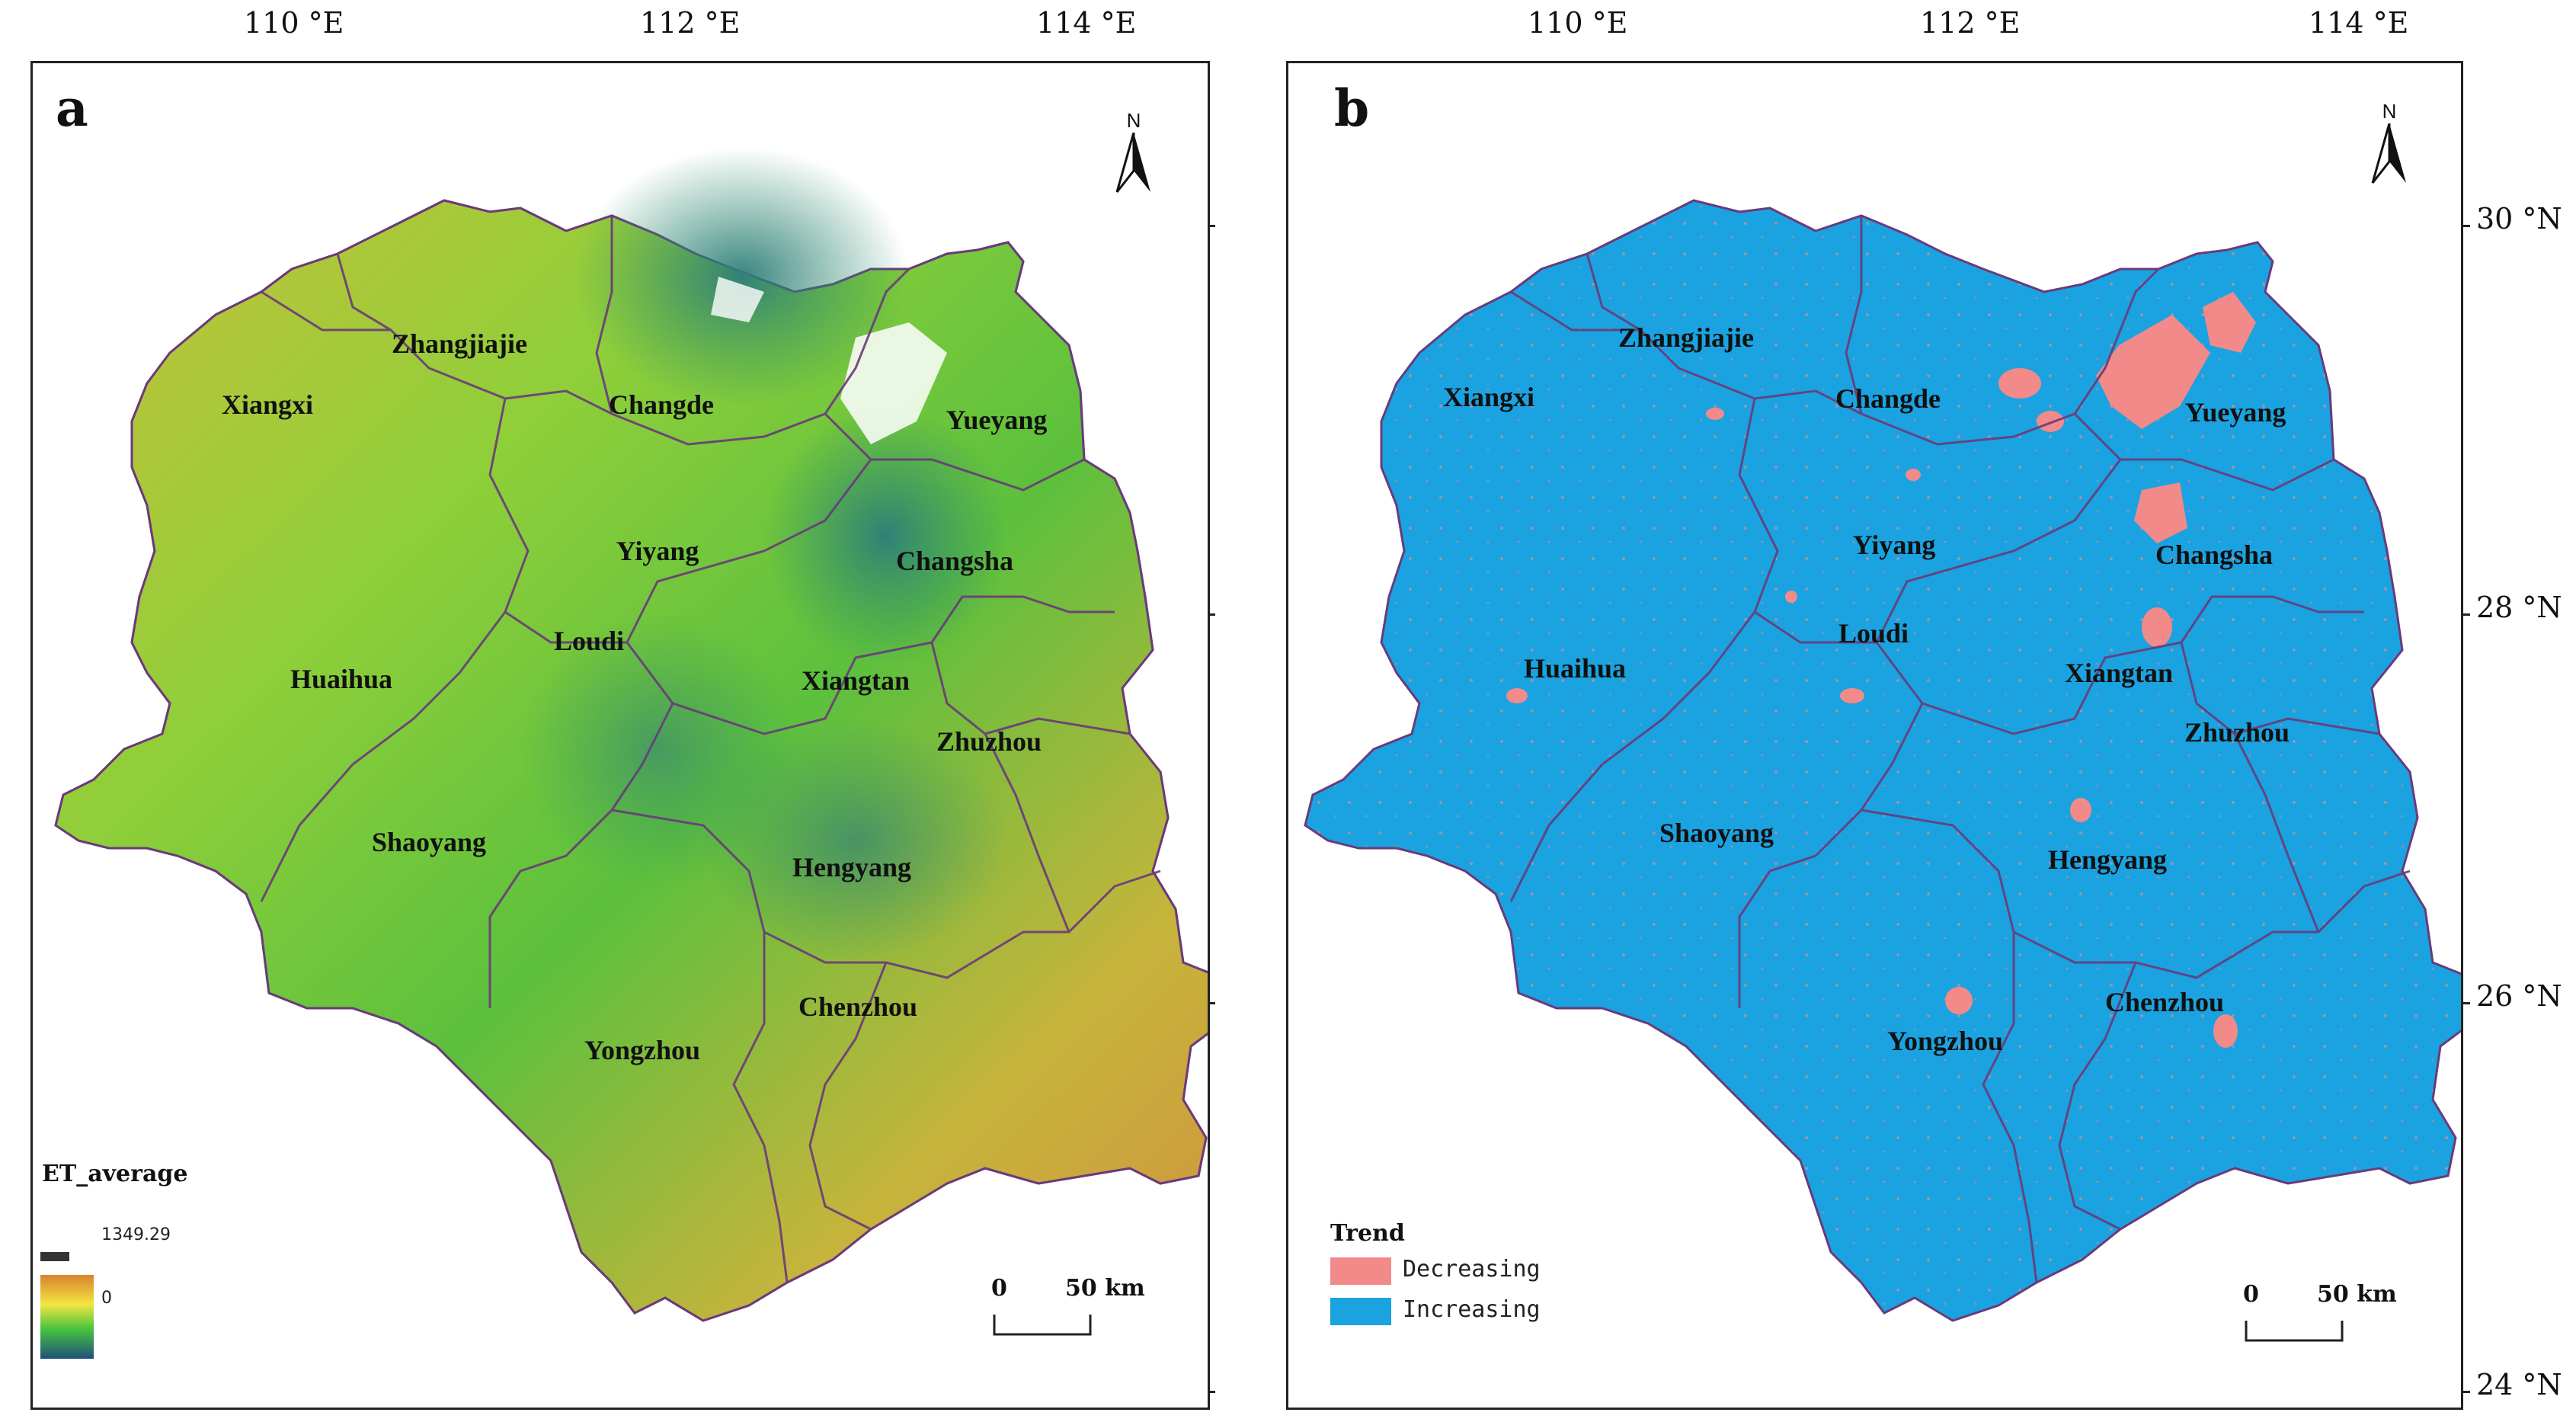 The image size is (2576, 1422). I want to click on lon-label-112-a: 112 °E, so click(690, 23).